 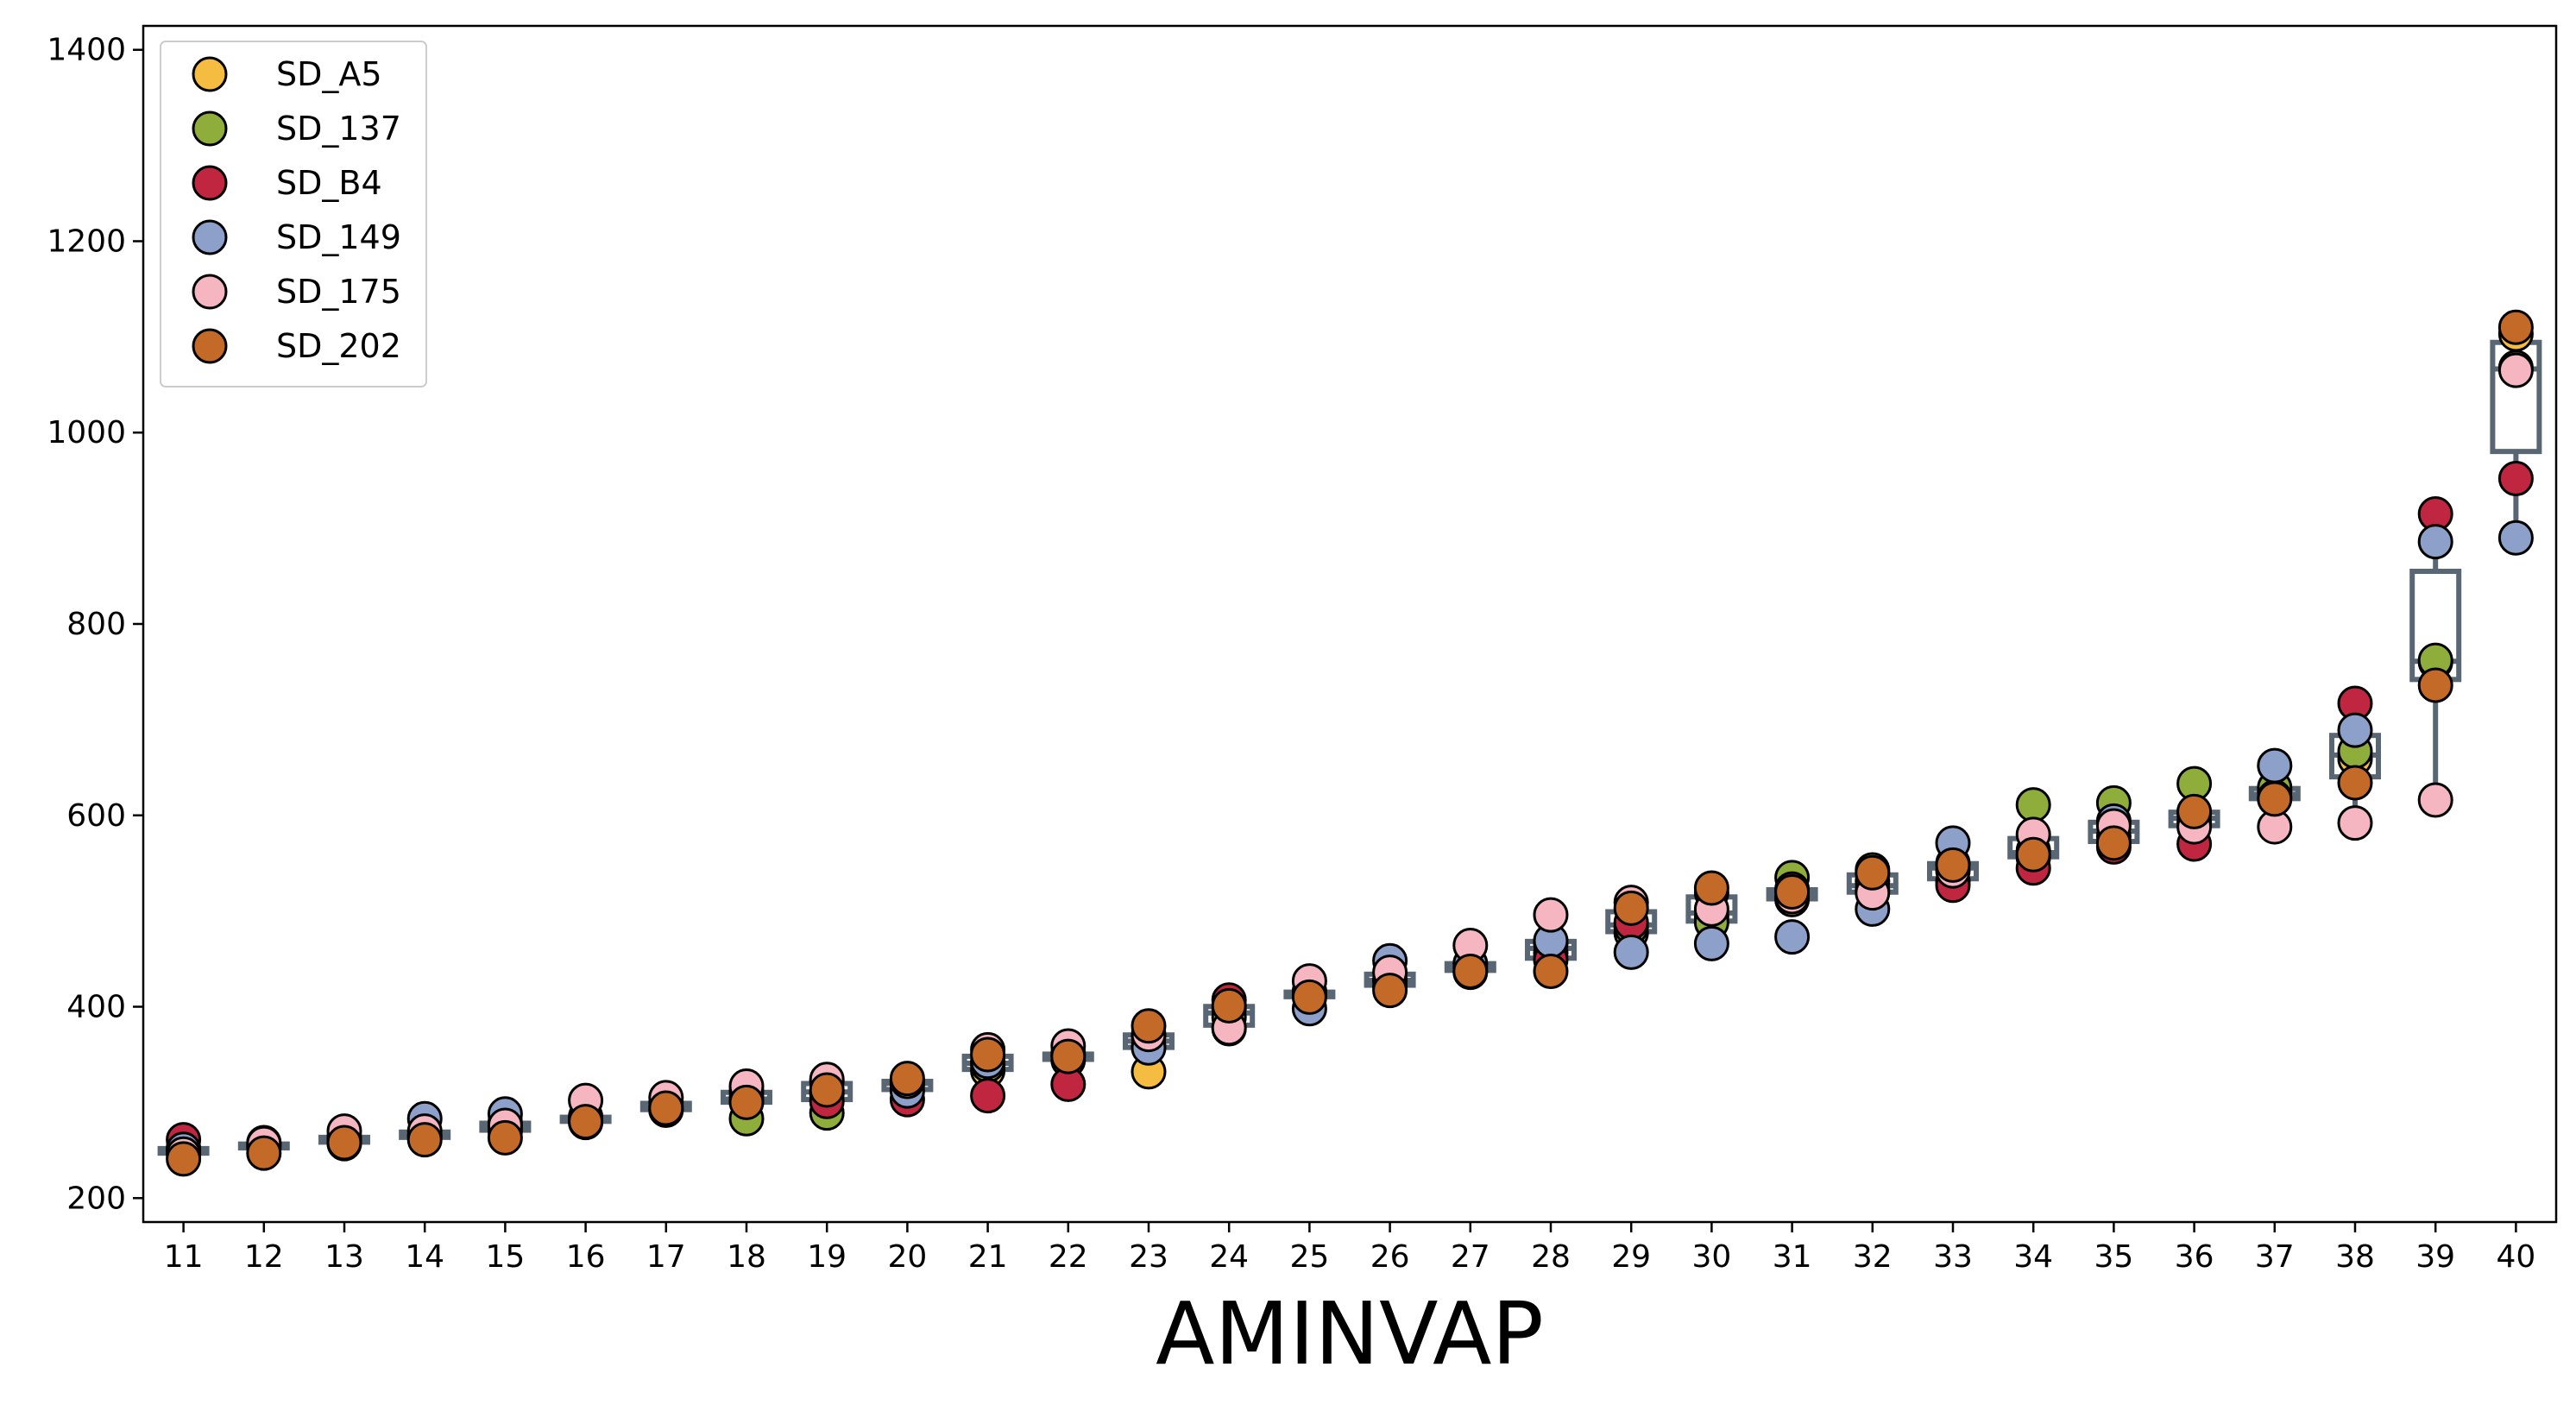 I want to click on x-tick-label: 11, so click(x=184, y=1257).